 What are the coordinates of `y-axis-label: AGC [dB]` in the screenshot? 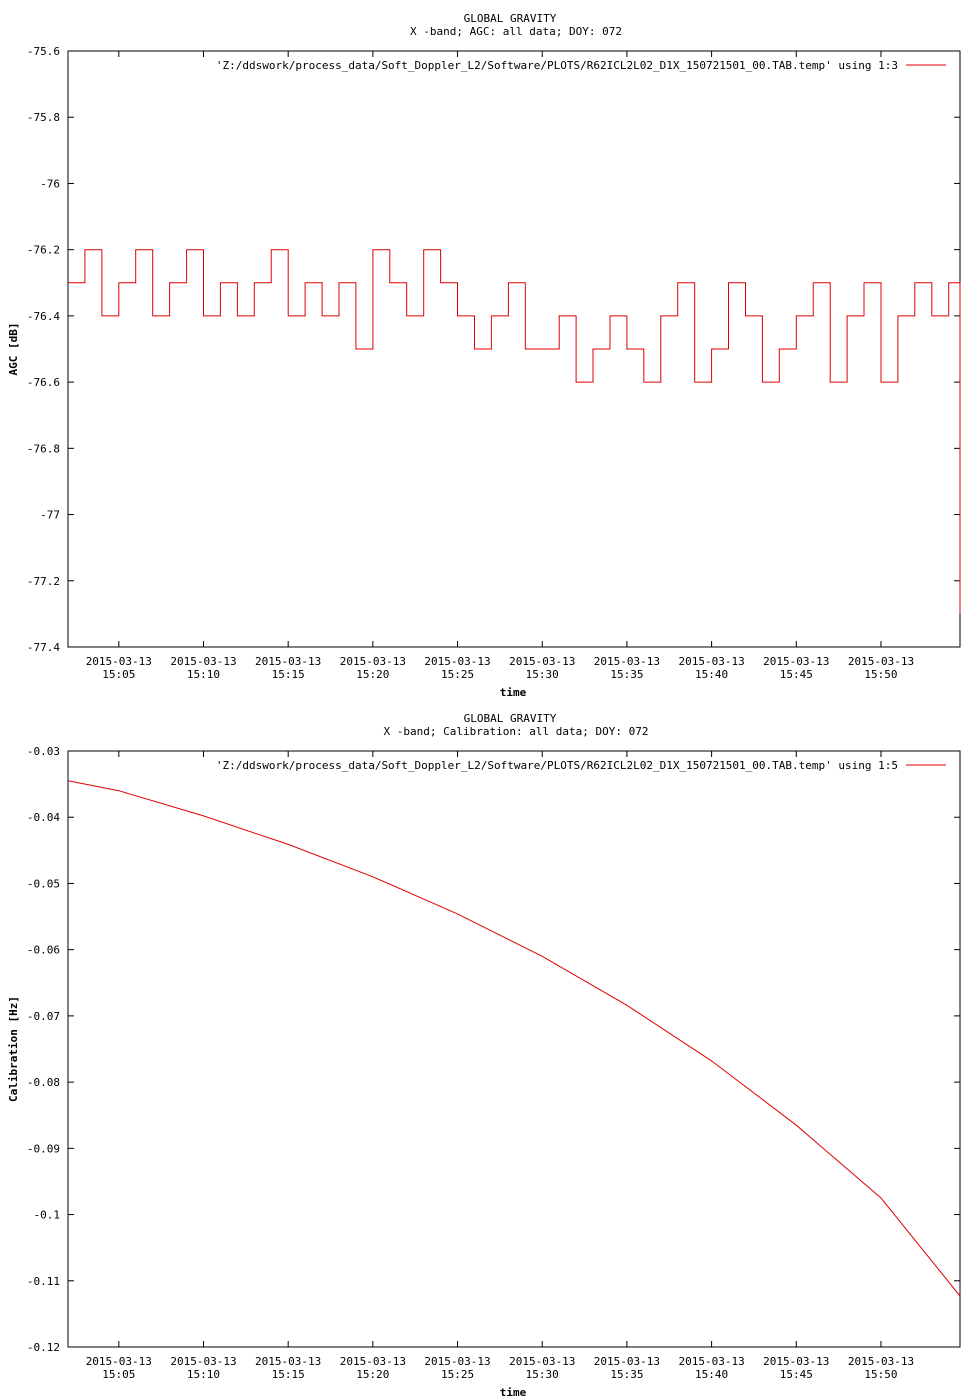 It's located at (13, 349).